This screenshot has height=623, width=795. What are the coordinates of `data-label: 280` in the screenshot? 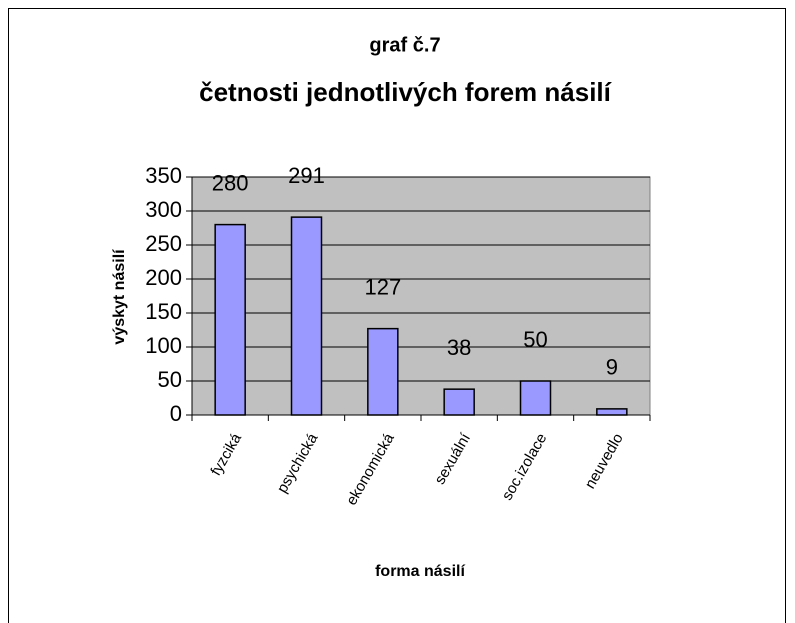 It's located at (230, 182).